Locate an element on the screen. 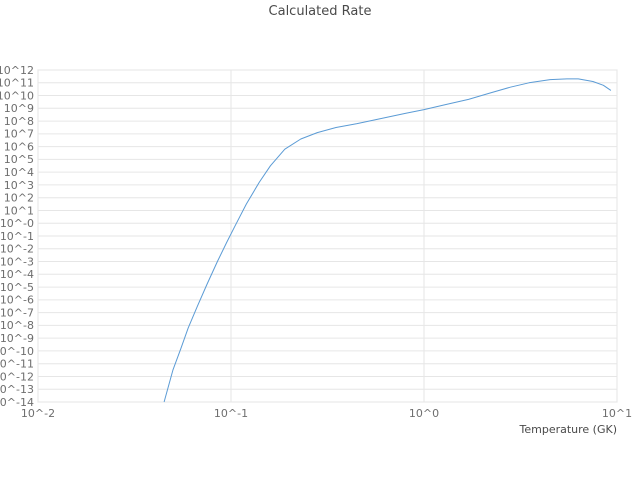 Image resolution: width=640 pixels, height=480 pixels. y-tick-label: 10^-9 is located at coordinates (17, 338).